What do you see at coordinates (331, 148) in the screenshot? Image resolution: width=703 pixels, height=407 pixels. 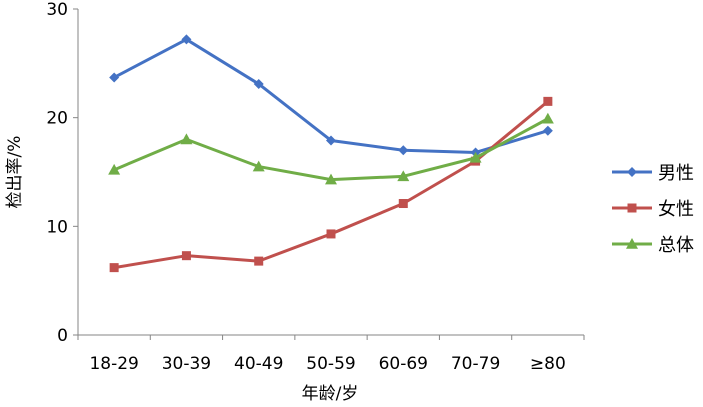 I see `series-triangle` at bounding box center [331, 148].